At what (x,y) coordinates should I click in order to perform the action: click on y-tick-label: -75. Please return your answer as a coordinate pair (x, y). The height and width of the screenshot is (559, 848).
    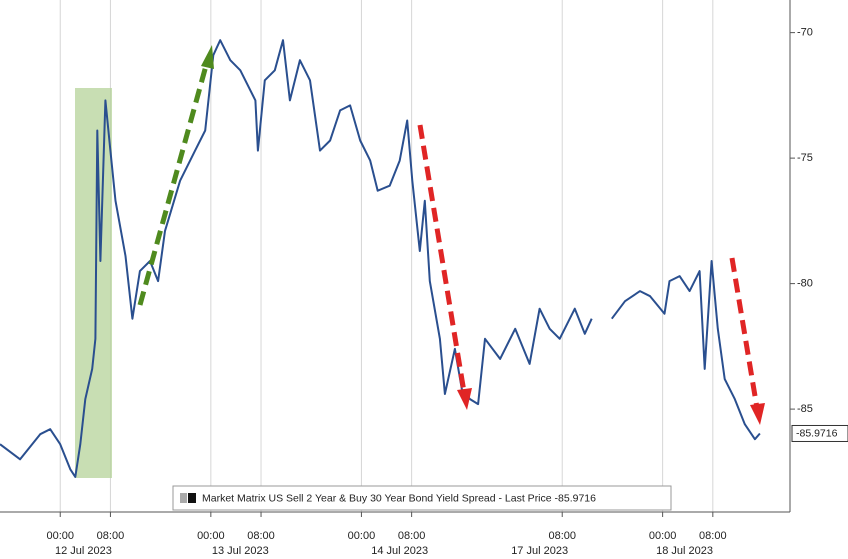
    Looking at the image, I should click on (805, 158).